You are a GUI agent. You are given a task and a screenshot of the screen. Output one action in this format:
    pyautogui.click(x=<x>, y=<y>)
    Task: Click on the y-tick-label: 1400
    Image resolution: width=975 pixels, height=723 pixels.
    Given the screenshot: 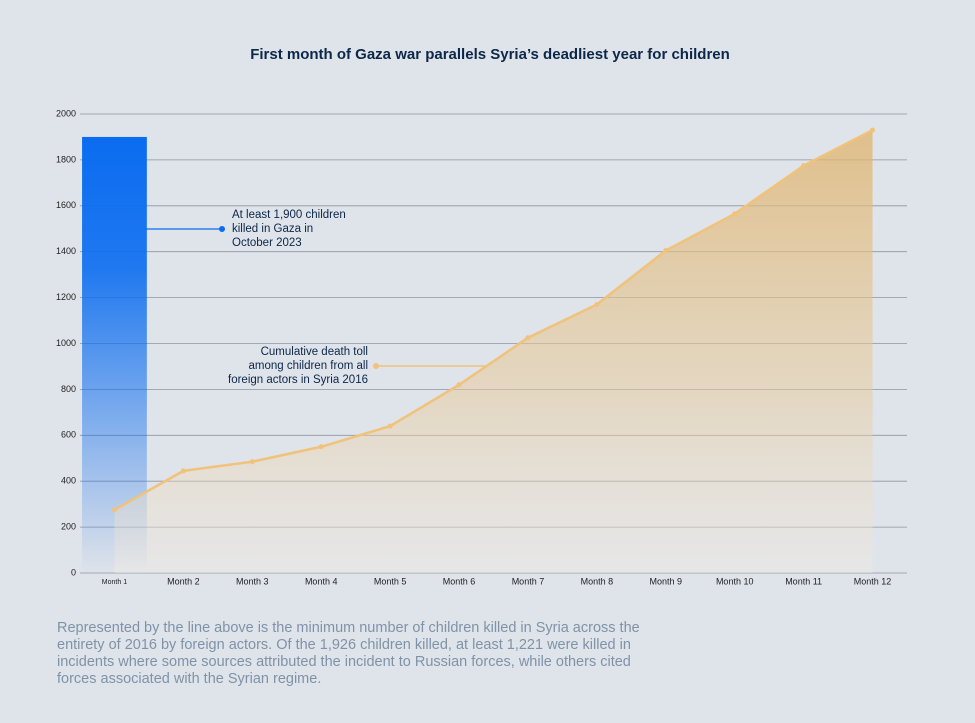 What is the action you would take?
    pyautogui.click(x=66, y=251)
    